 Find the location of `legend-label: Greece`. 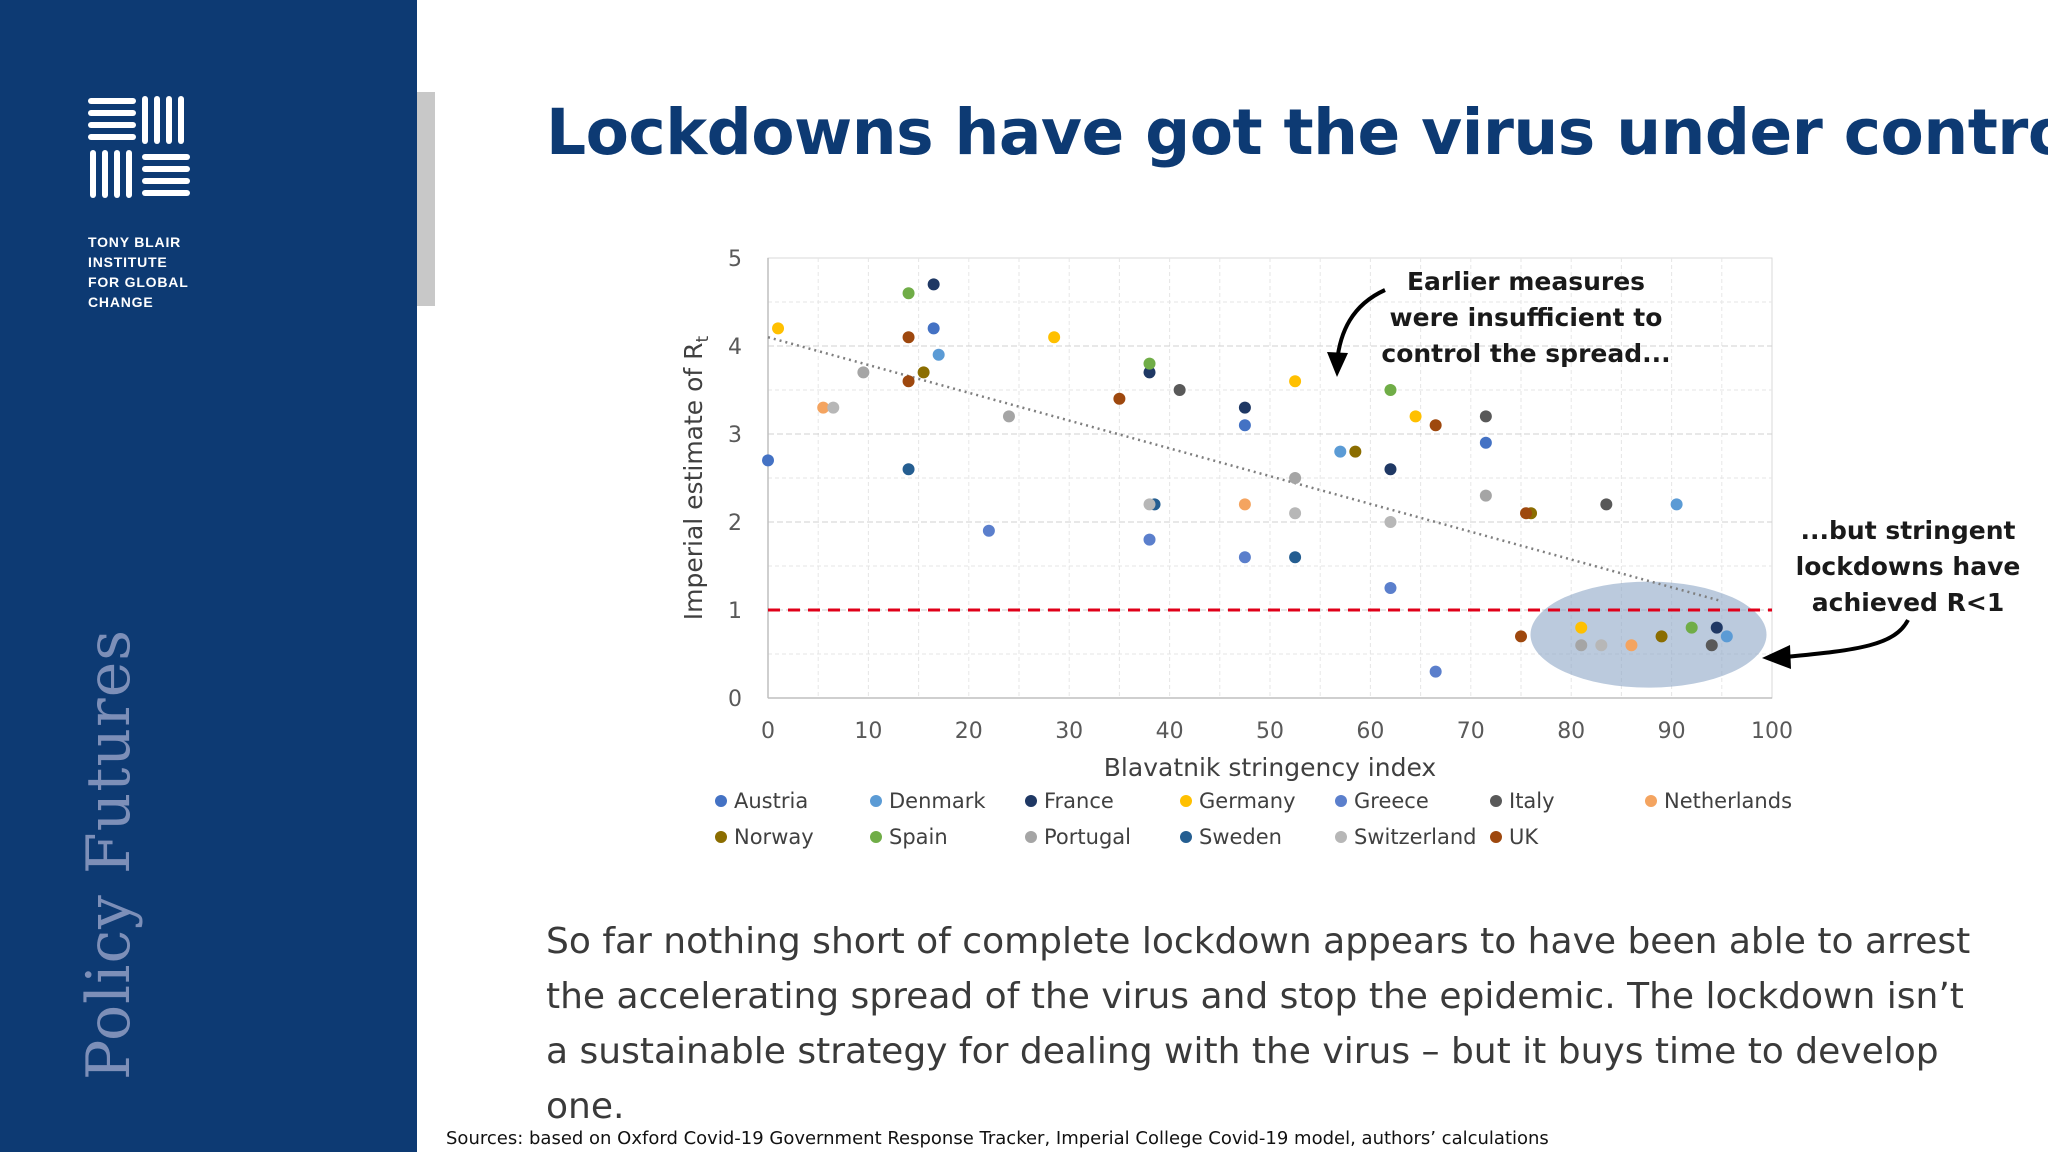

legend-label: Greece is located at coordinates (1391, 801).